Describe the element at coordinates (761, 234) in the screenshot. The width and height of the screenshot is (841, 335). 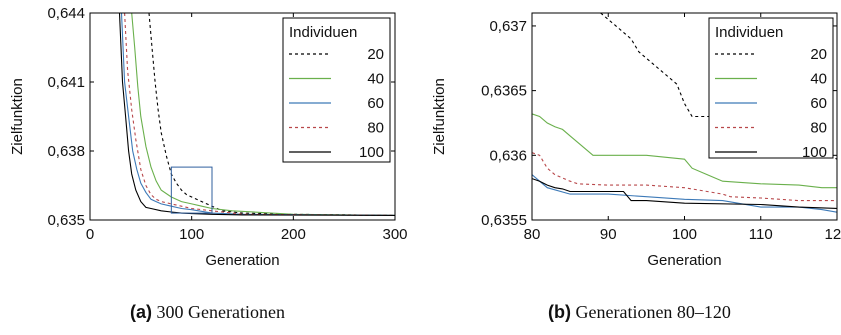
I see `x-tick-label-b-3: 110` at that location.